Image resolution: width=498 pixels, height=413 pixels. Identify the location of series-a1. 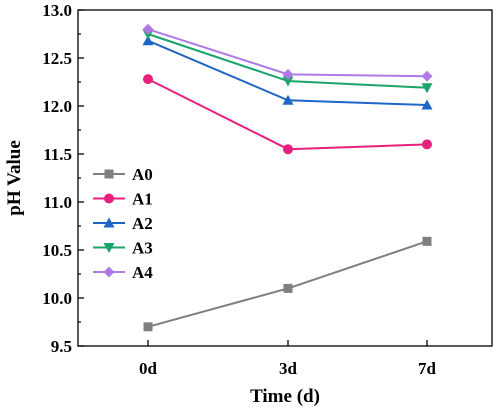
(287, 114).